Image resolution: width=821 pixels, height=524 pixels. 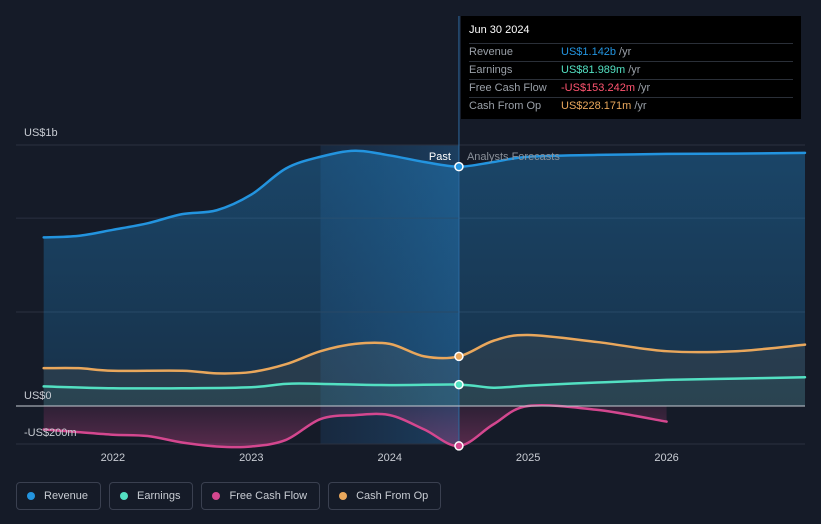 What do you see at coordinates (666, 458) in the screenshot?
I see `x-tick-label: 2026` at bounding box center [666, 458].